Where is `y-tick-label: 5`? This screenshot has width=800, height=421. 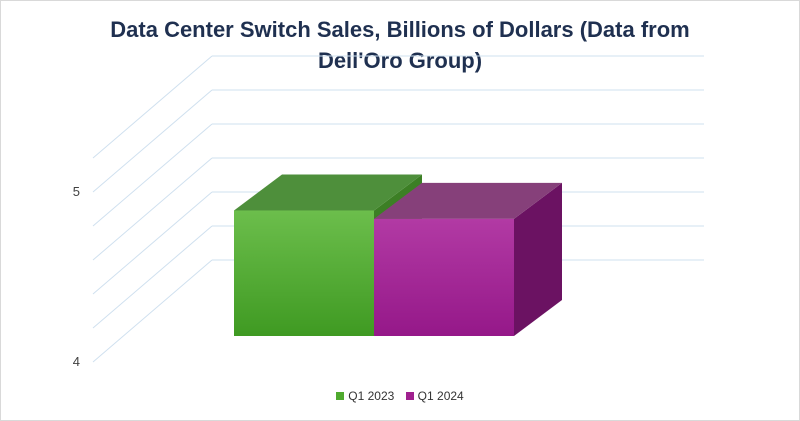 y-tick-label: 5 is located at coordinates (76, 191).